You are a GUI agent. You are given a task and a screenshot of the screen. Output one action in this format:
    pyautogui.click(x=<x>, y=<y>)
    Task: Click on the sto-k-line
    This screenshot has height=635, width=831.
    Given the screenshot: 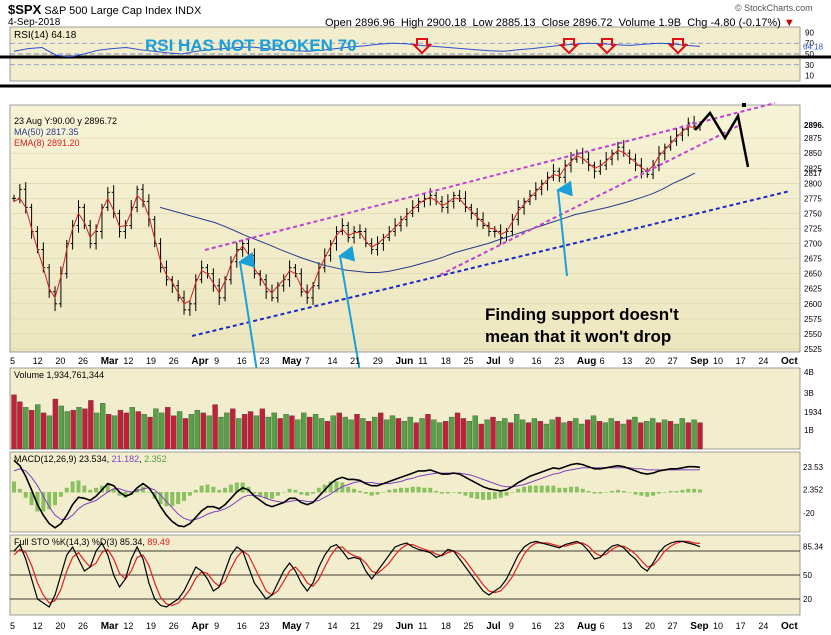 What is the action you would take?
    pyautogui.click(x=357, y=574)
    